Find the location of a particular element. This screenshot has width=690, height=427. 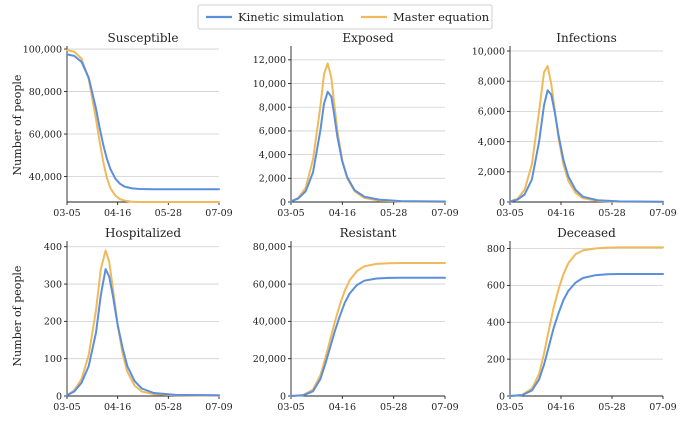

y-axis-title-bottom: Number of people is located at coordinates (17, 316).